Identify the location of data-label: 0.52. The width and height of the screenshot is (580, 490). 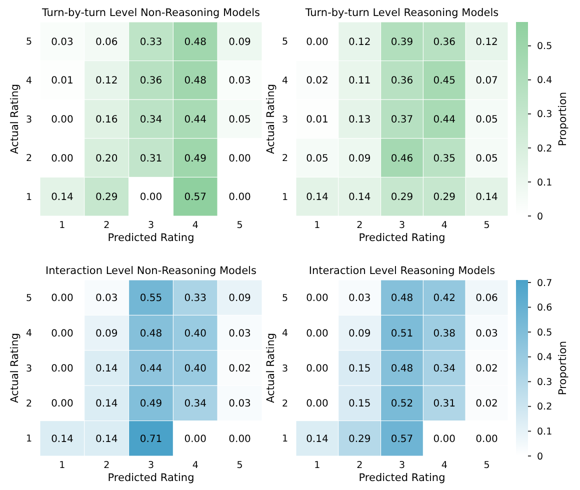
(402, 404).